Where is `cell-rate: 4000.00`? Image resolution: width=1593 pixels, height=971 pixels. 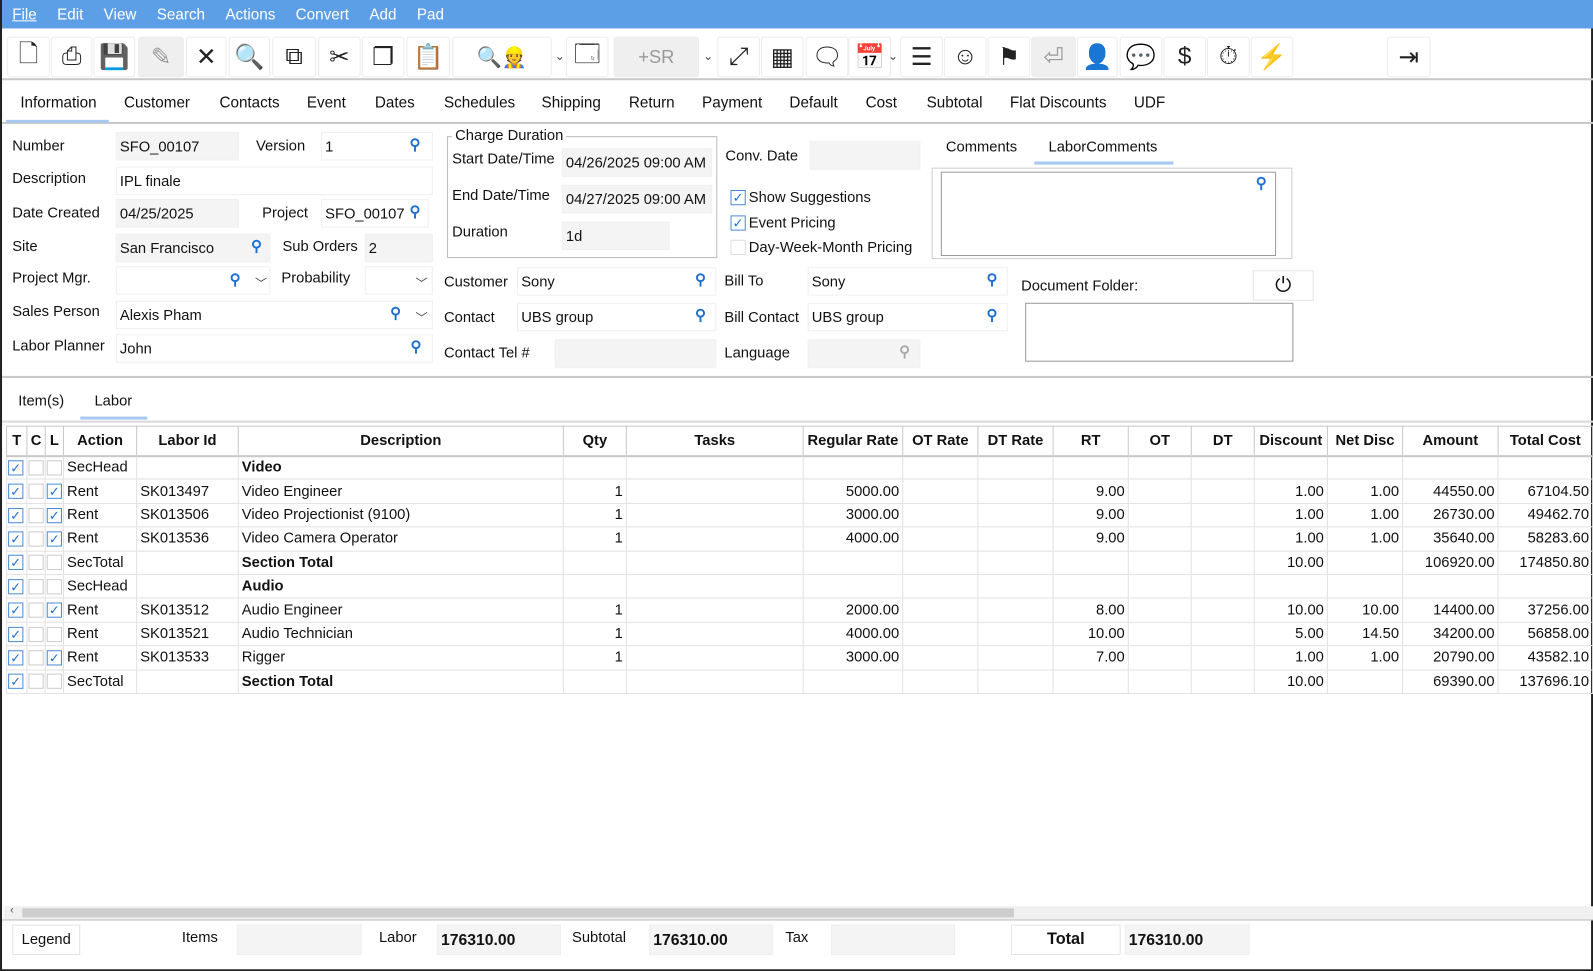 cell-rate: 4000.00 is located at coordinates (853, 634).